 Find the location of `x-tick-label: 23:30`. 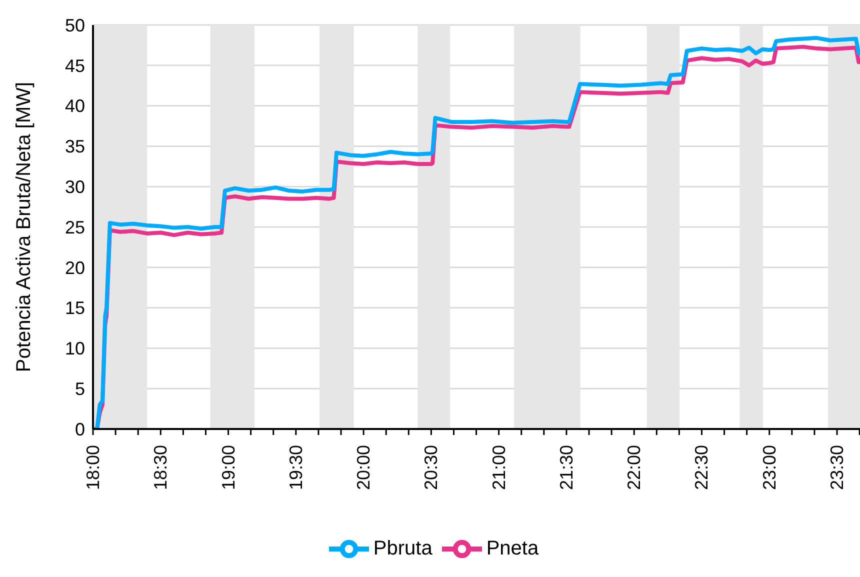

x-tick-label: 23:30 is located at coordinates (837, 467).